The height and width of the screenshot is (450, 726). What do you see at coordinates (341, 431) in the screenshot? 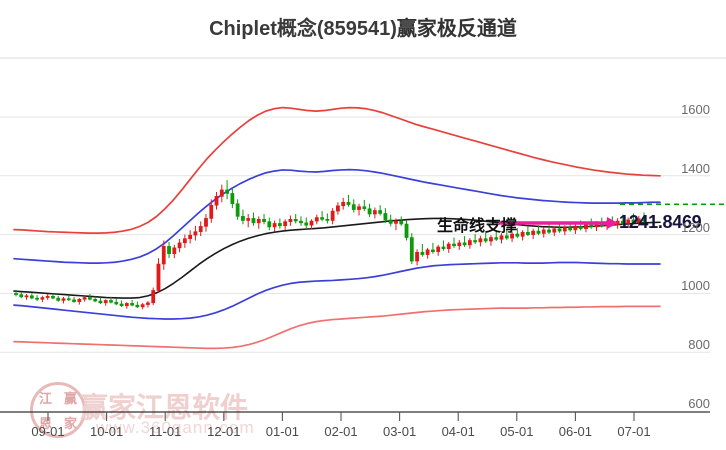
I see `x-tick-label-5: 02-01` at bounding box center [341, 431].